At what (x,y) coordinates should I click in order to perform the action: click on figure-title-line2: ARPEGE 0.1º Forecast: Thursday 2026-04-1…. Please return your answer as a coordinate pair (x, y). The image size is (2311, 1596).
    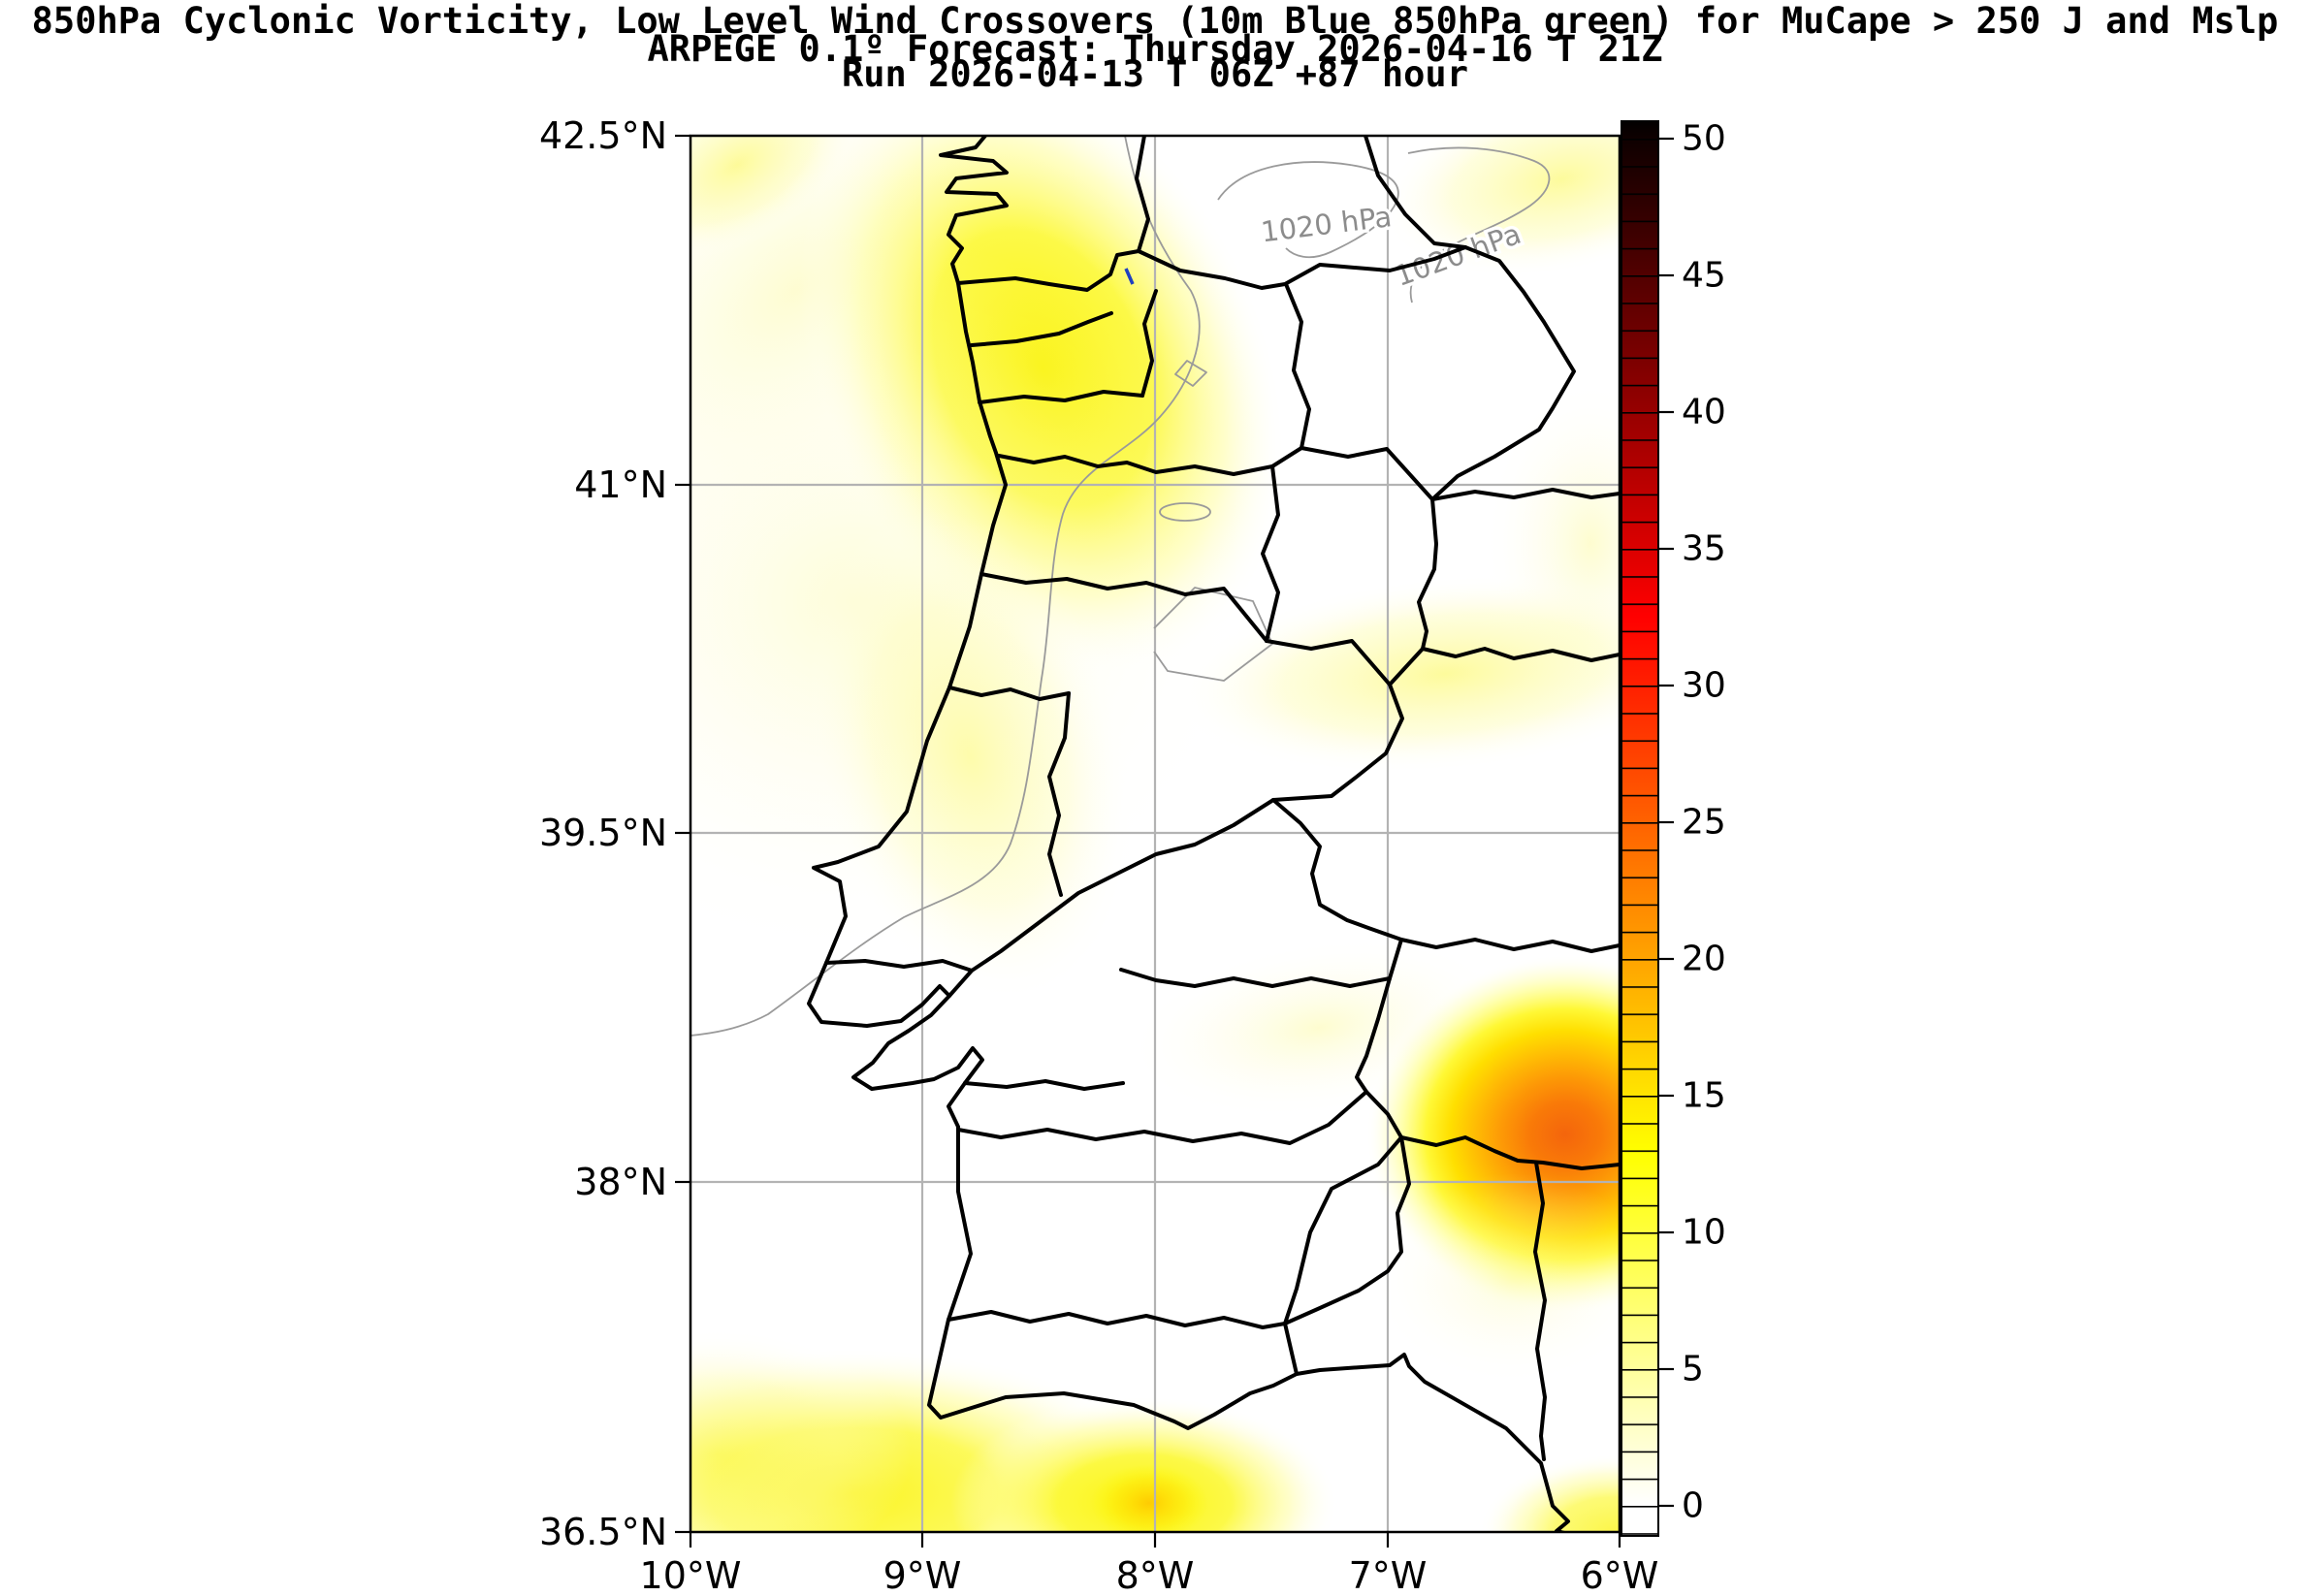
    Looking at the image, I should click on (1155, 49).